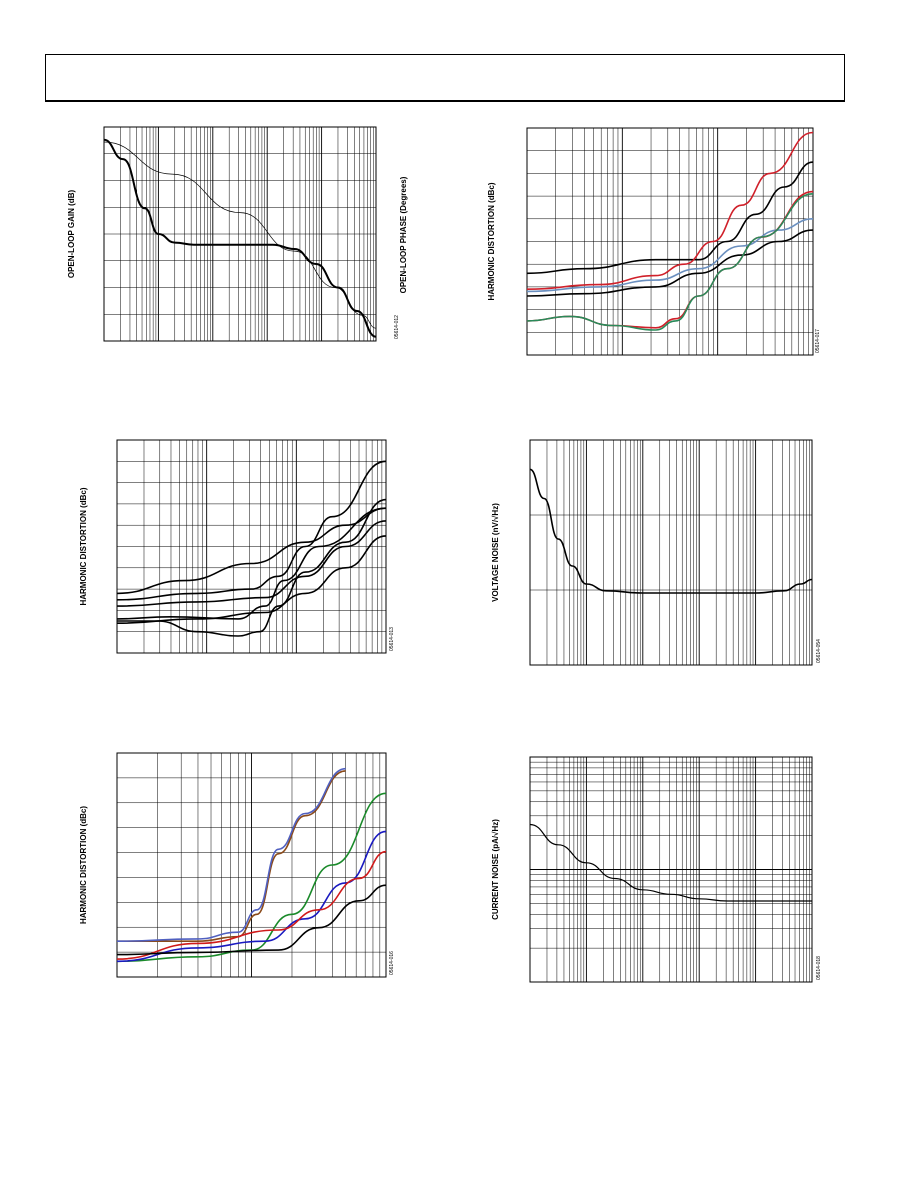  I want to click on figure-code: 05614-012, so click(397, 327).